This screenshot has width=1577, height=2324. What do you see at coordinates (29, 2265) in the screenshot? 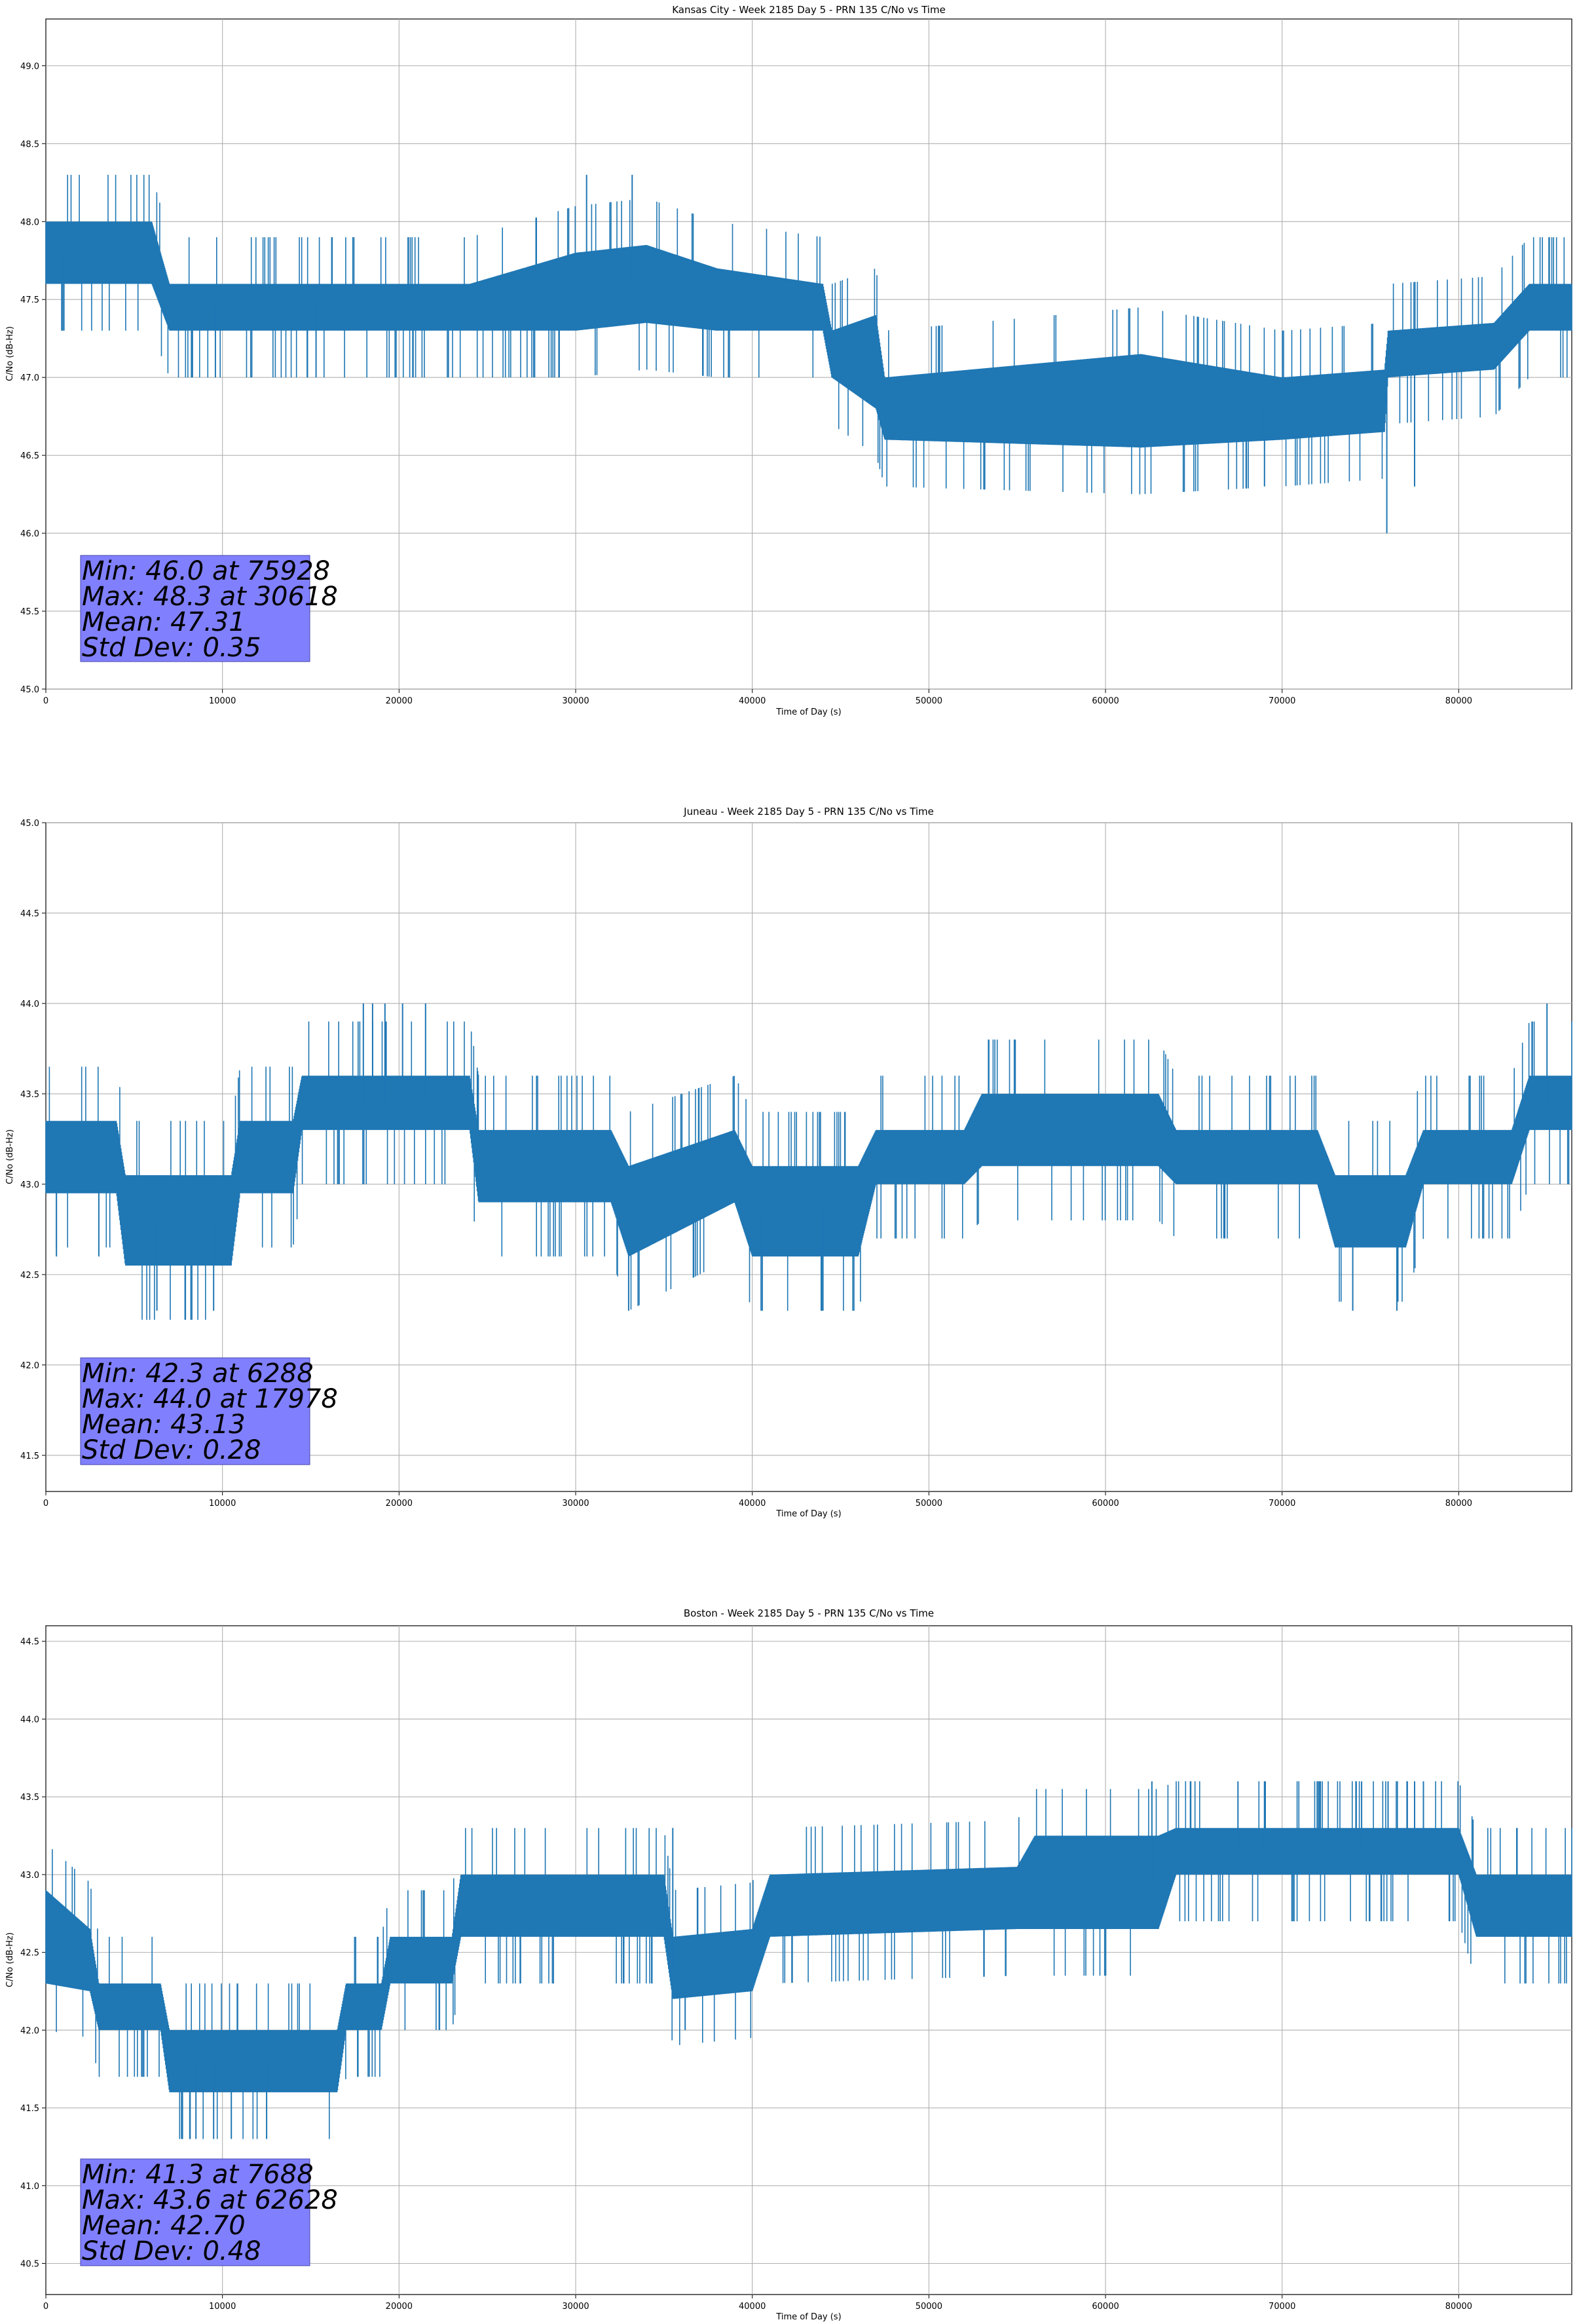
I see `y-tick-label: 40.5` at bounding box center [29, 2265].